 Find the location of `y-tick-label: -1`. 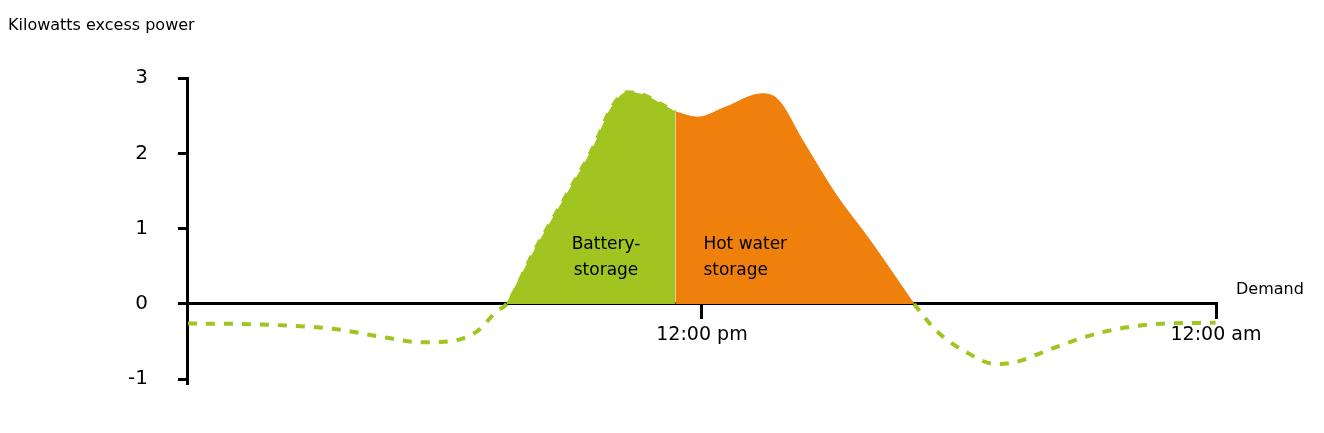

y-tick-label: -1 is located at coordinates (137, 377).